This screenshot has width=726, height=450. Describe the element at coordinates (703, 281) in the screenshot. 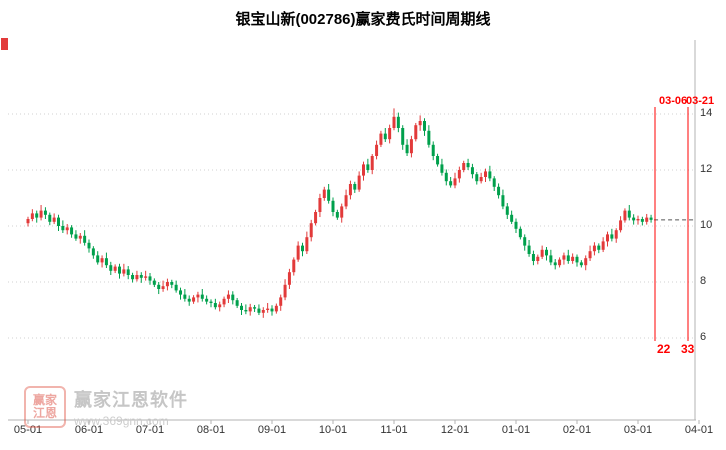

I see `y-axis-tick-label: 8` at that location.